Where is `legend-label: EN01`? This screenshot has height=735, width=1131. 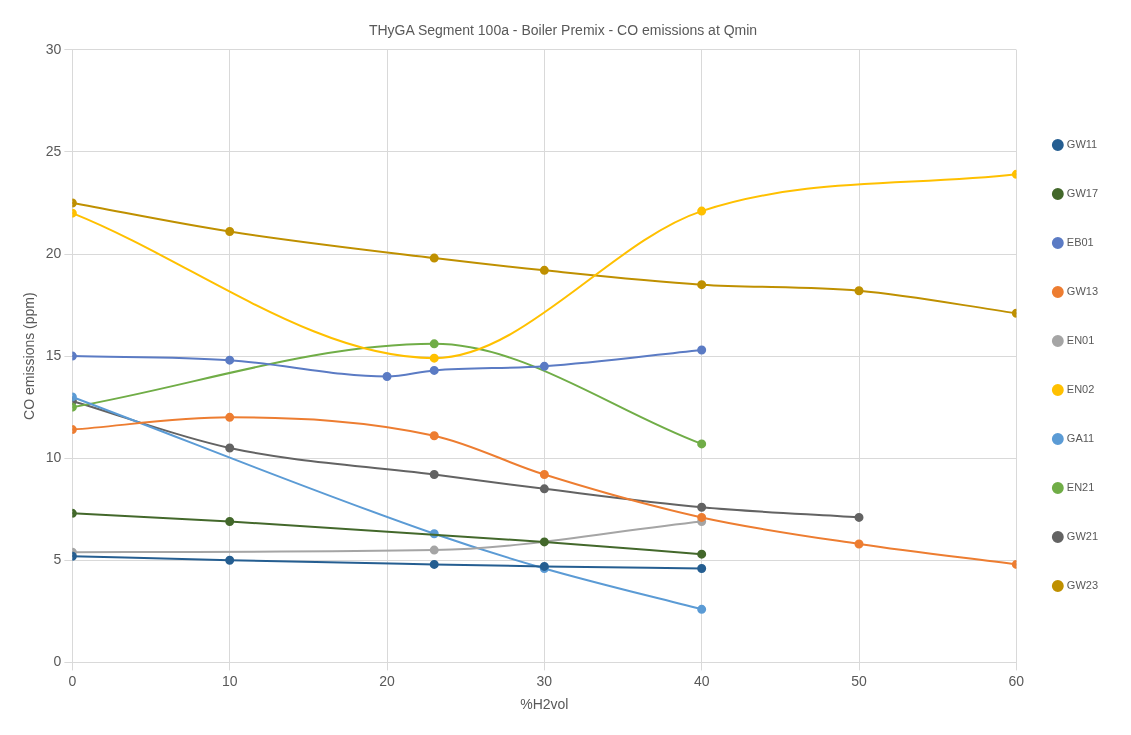 legend-label: EN01 is located at coordinates (1080, 340).